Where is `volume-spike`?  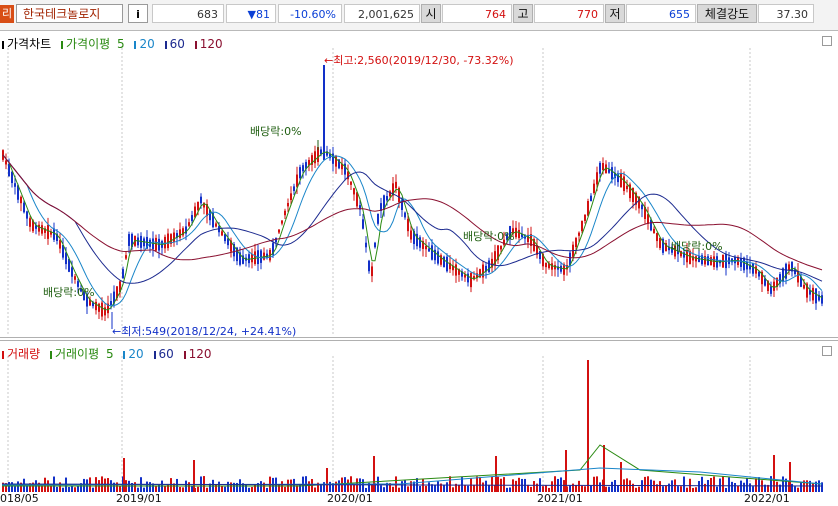 volume-spike is located at coordinates (496, 474).